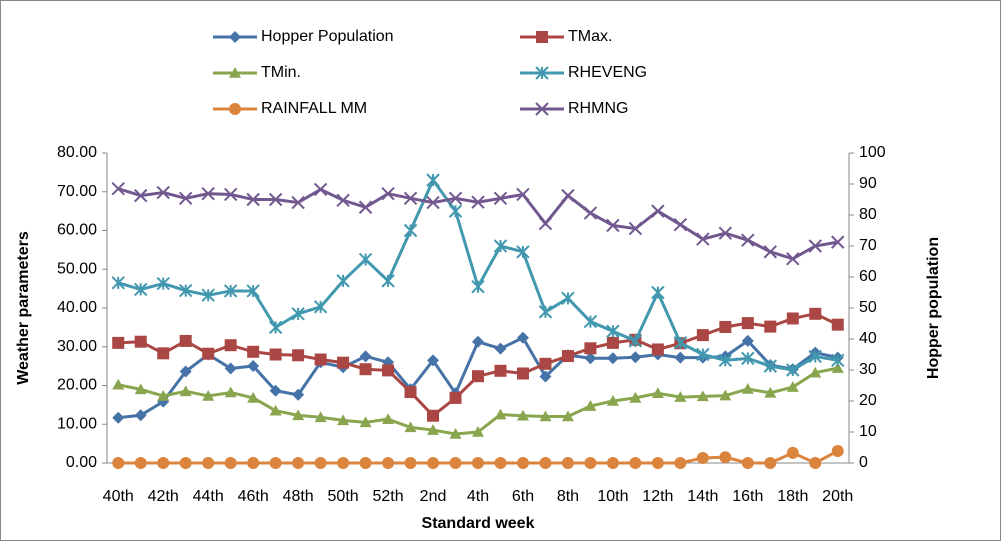 The width and height of the screenshot is (1001, 541). Describe the element at coordinates (868, 400) in the screenshot. I see `y2-tick-label: 20` at that location.